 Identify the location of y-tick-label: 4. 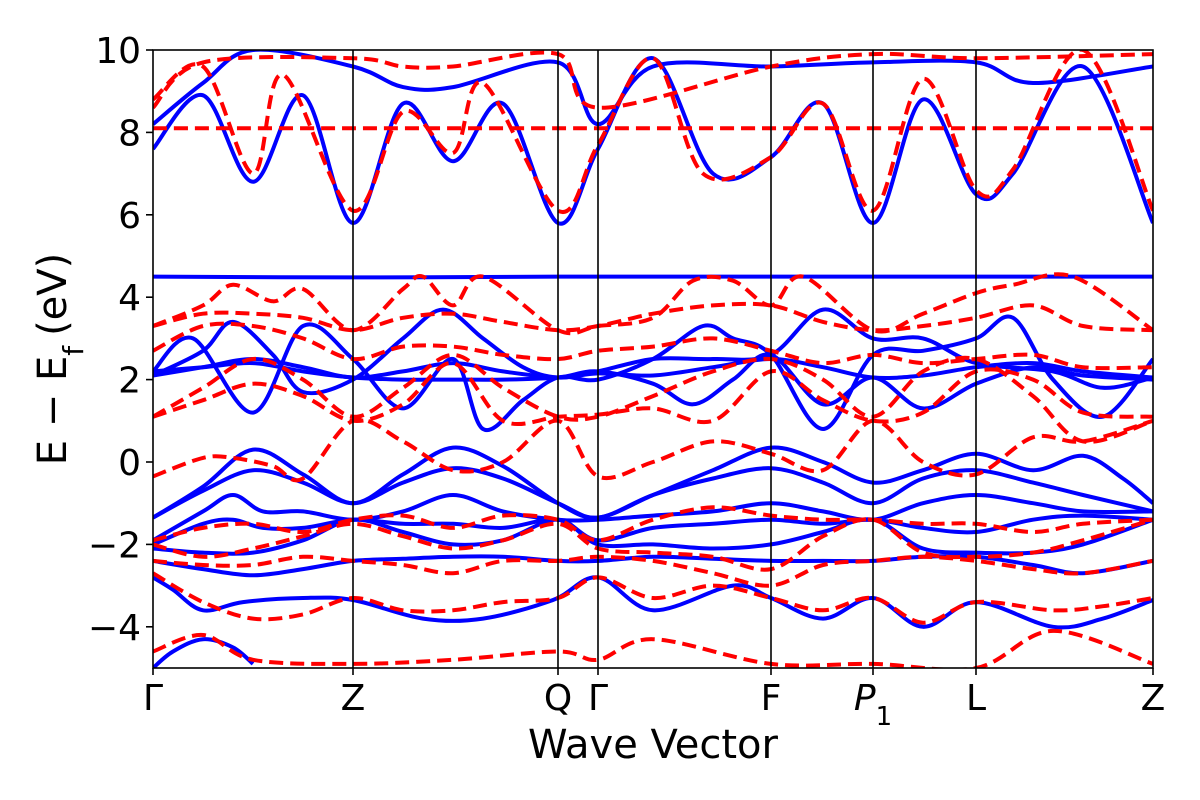
(129, 298).